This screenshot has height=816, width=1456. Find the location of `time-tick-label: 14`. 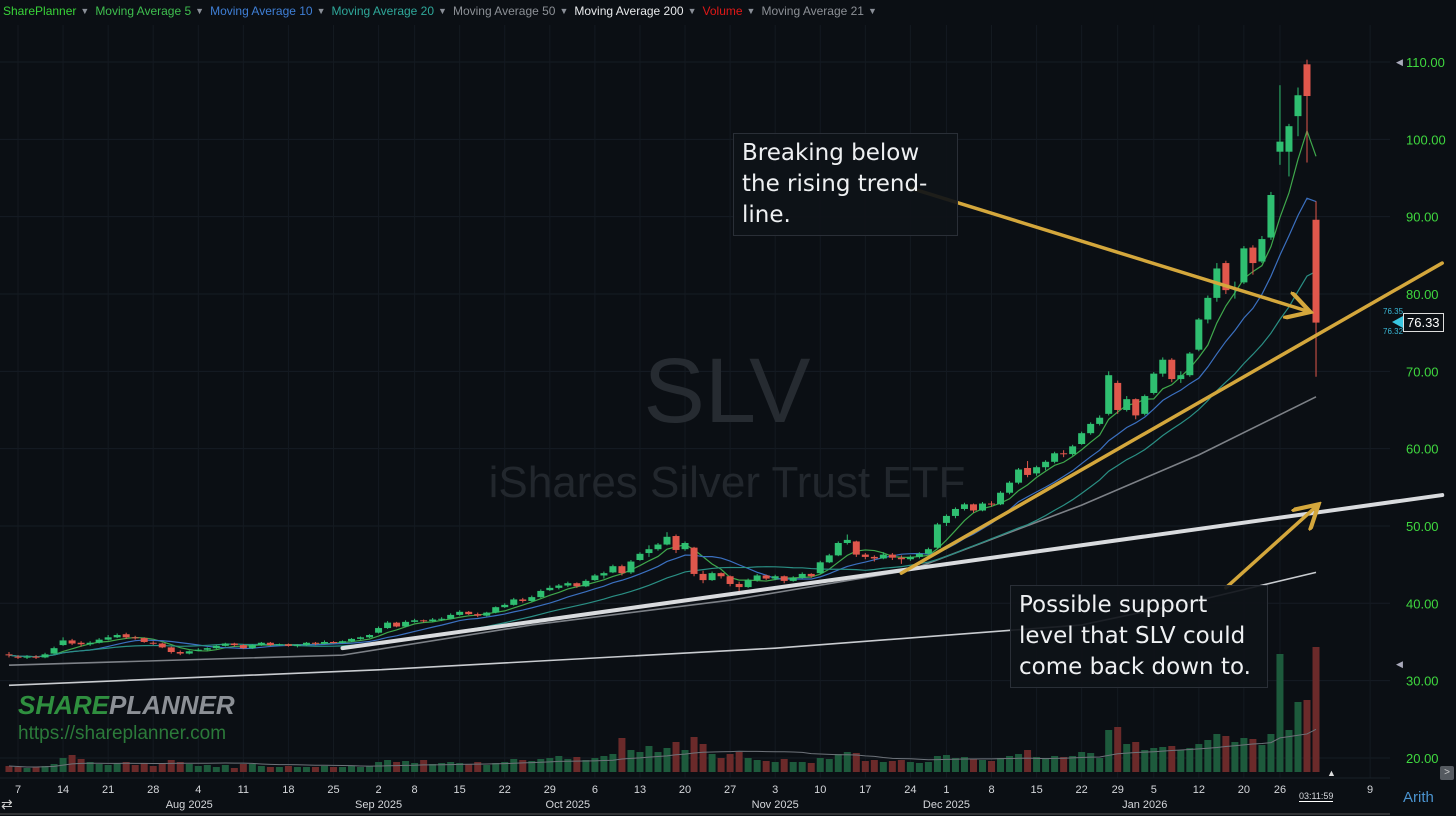

time-tick-label: 14 is located at coordinates (63, 790).